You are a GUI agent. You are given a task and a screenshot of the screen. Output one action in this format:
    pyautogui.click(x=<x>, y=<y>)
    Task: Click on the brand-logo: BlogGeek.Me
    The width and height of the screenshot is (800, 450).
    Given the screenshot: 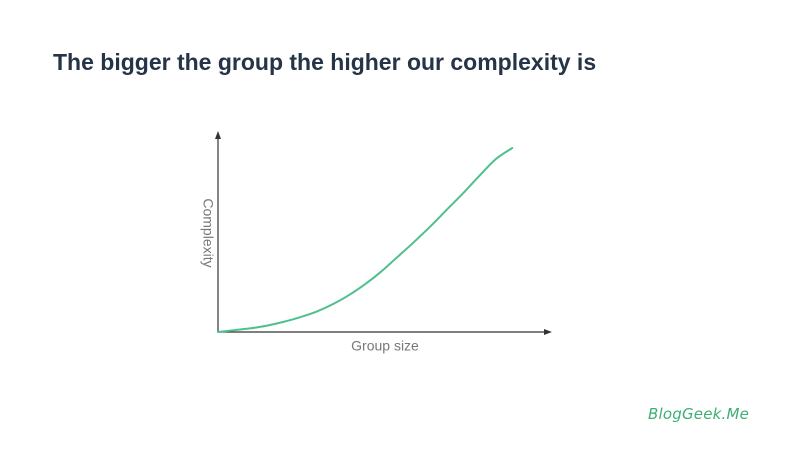 What is the action you would take?
    pyautogui.click(x=699, y=414)
    